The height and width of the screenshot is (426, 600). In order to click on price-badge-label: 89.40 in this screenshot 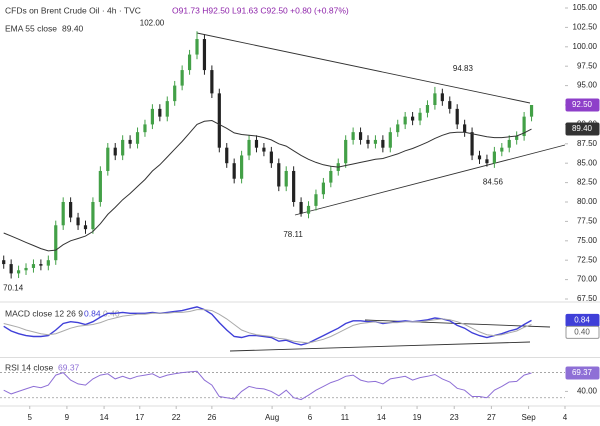, I will do `click(582, 128)`.